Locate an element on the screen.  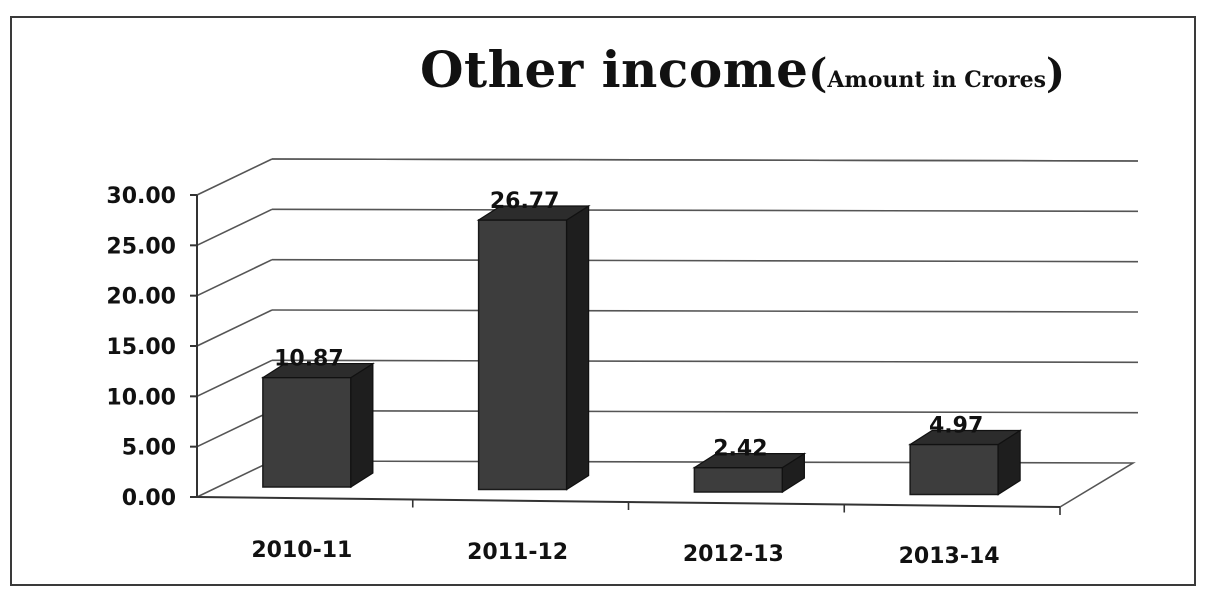
y-tick-label: 10.00 is located at coordinates (141, 397).